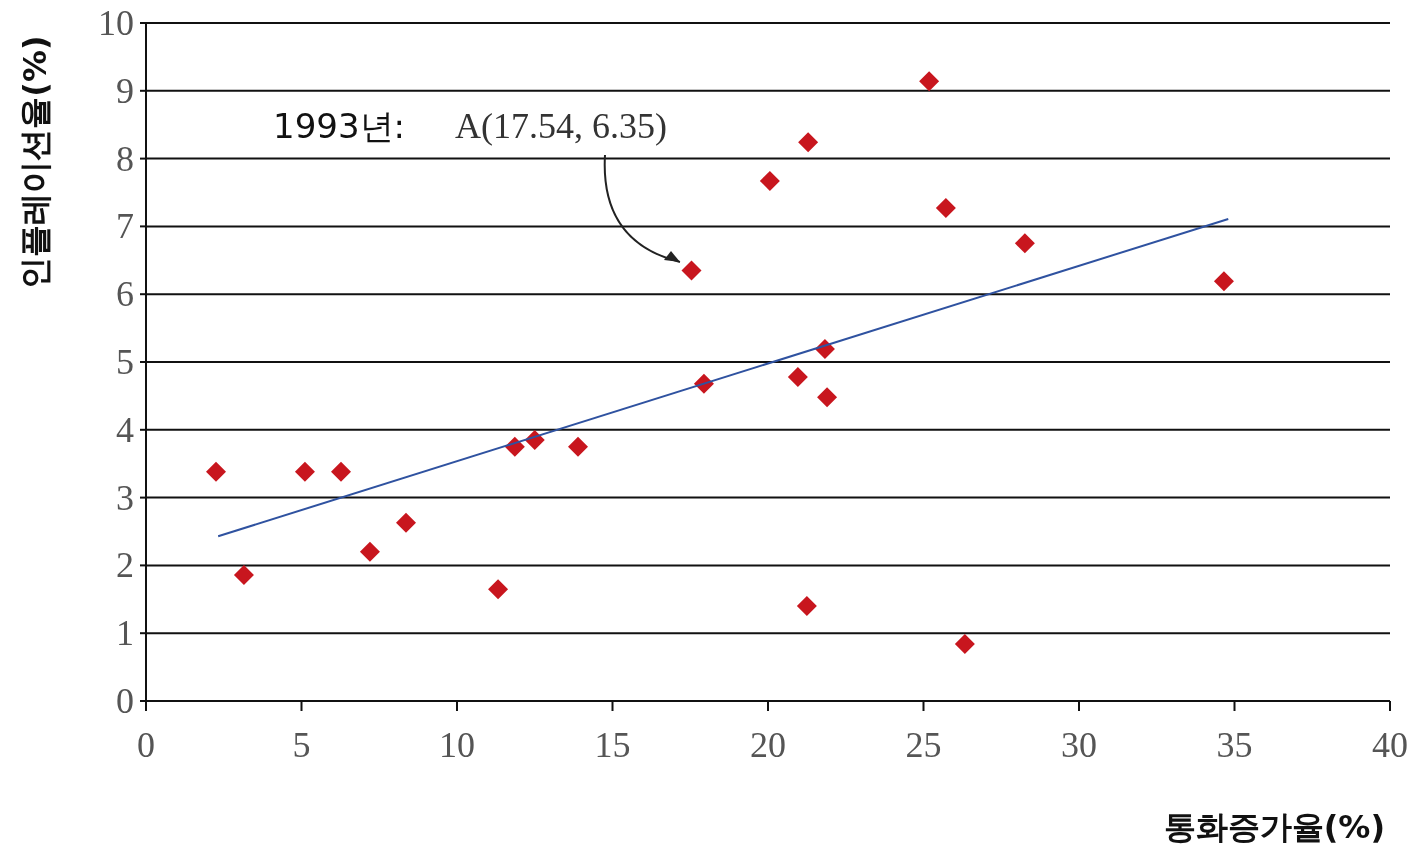 The image size is (1416, 846). What do you see at coordinates (768, 745) in the screenshot?
I see `x-tick-label: 20` at bounding box center [768, 745].